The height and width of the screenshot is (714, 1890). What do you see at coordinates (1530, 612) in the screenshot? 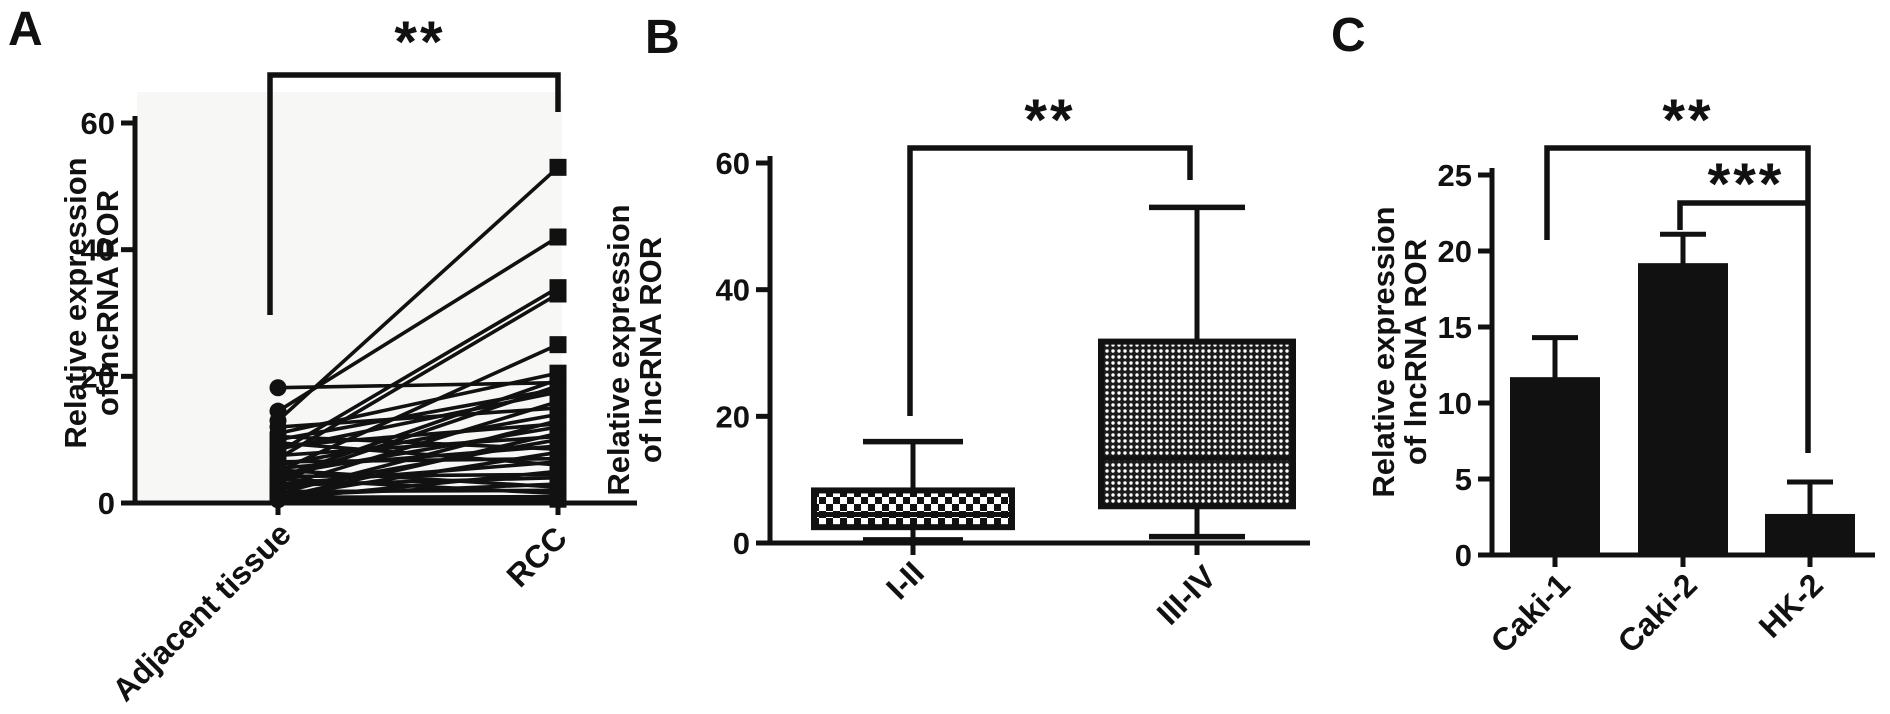
I see `x-category-label: Caki-1` at bounding box center [1530, 612].